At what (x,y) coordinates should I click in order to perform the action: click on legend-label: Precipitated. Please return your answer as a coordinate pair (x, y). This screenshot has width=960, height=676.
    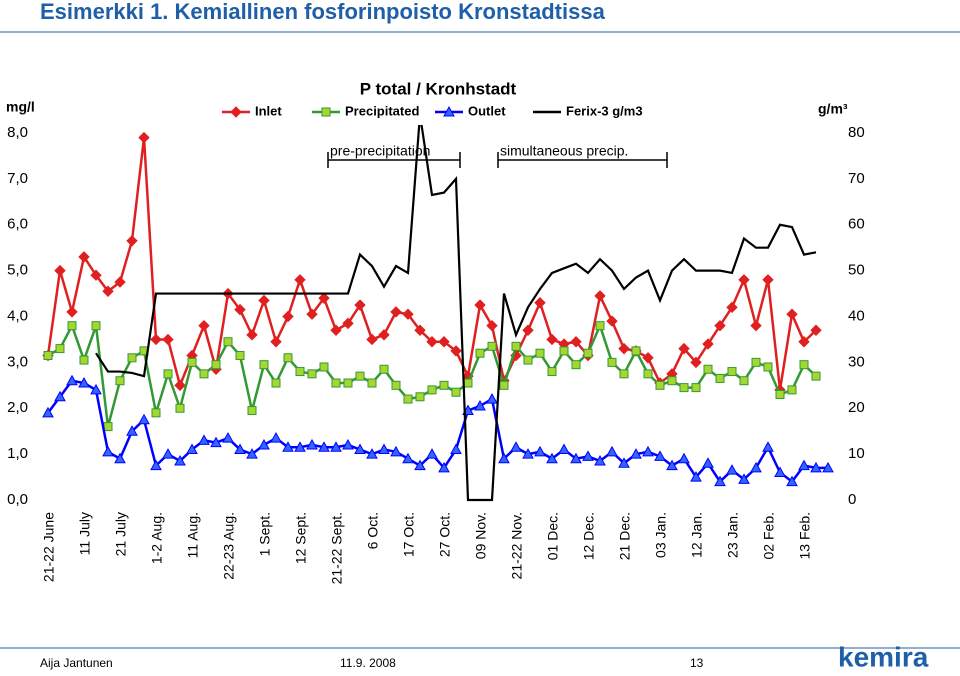
    Looking at the image, I should click on (382, 110).